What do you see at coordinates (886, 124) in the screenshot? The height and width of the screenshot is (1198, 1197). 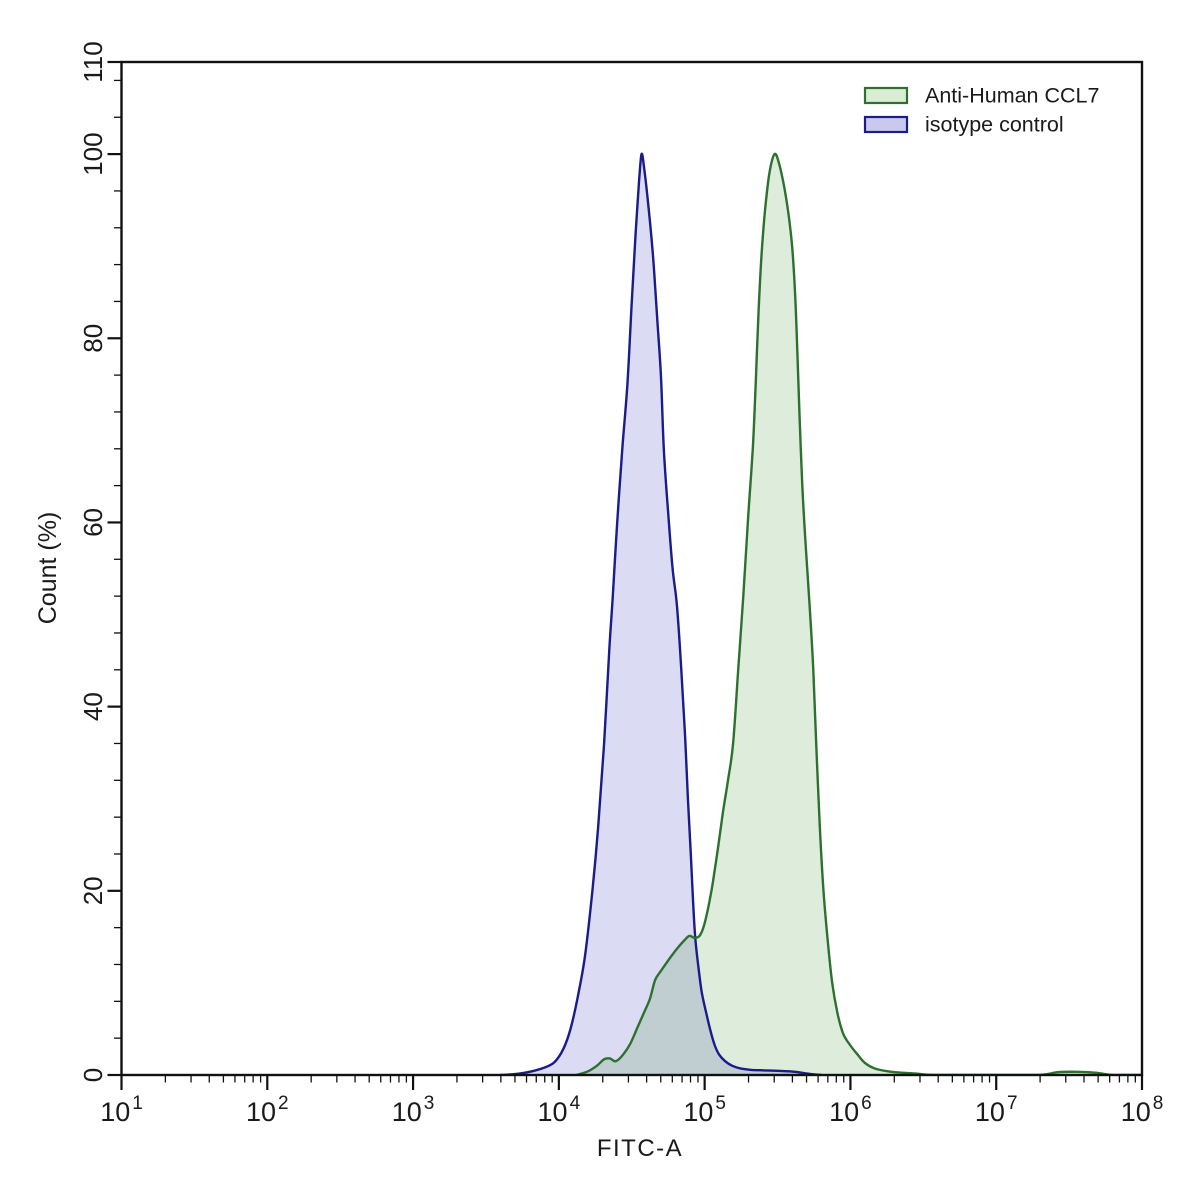 I see `legend-swatch-isotype-control` at bounding box center [886, 124].